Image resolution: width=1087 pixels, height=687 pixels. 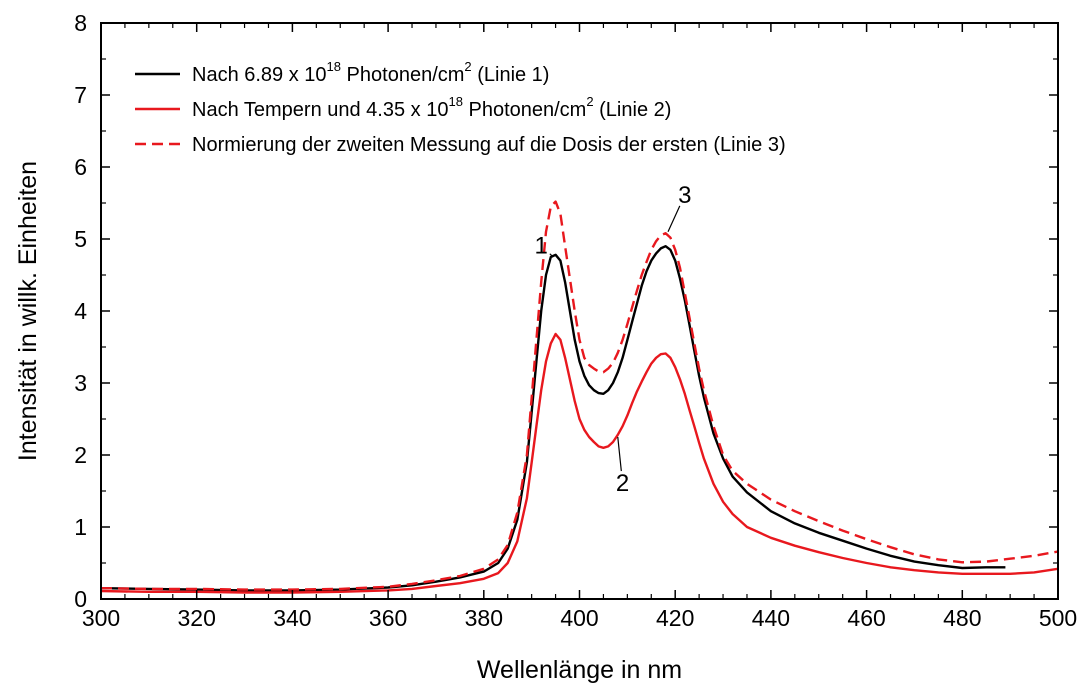 What do you see at coordinates (320, 110) in the screenshot?
I see `legend-text-part: Nach Tempern und 4.35 x 10` at bounding box center [320, 110].